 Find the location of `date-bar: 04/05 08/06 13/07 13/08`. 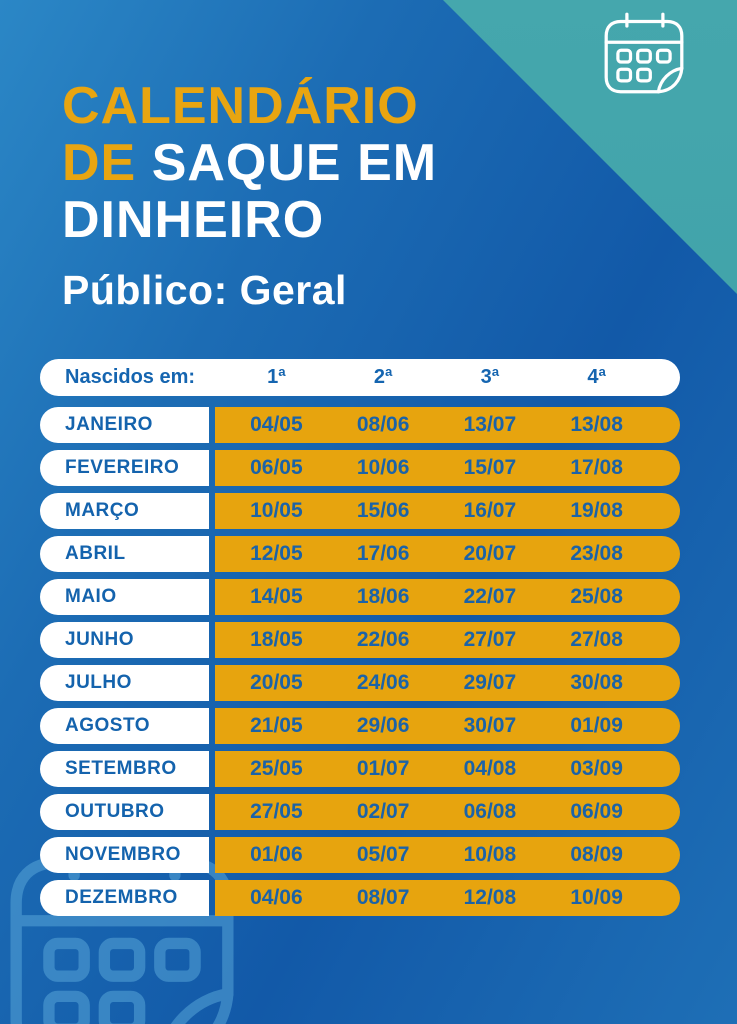

date-bar: 04/05 08/06 13/07 13/08 is located at coordinates (447, 425).